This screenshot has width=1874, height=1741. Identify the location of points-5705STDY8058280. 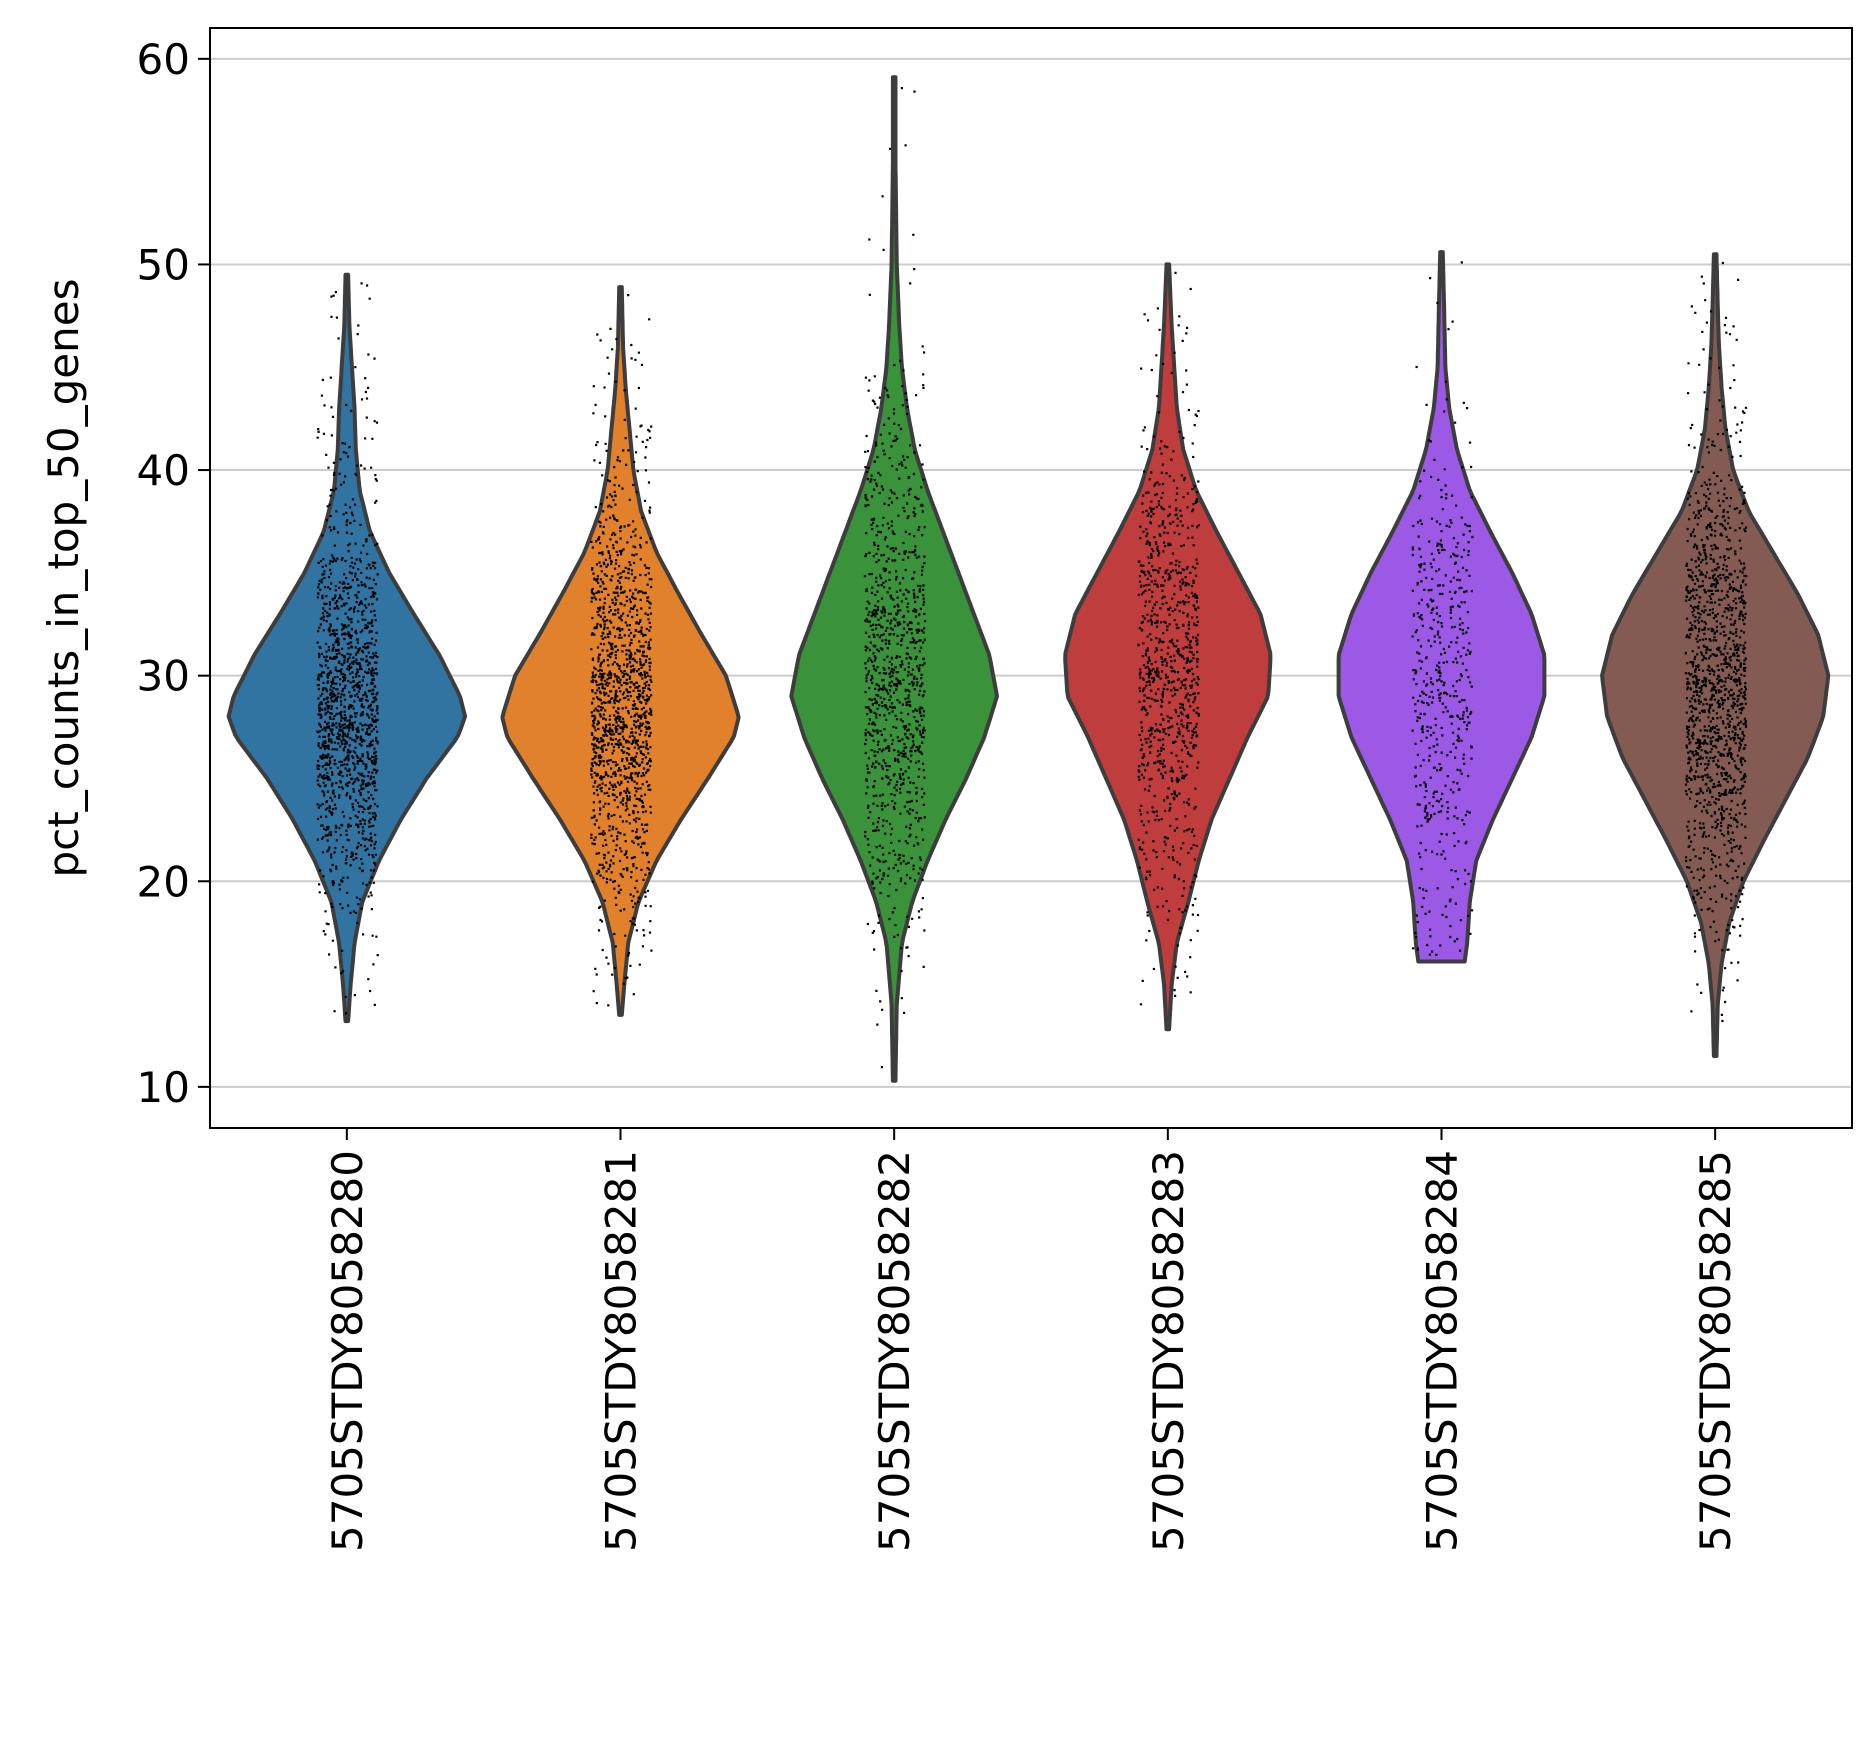
(347, 648).